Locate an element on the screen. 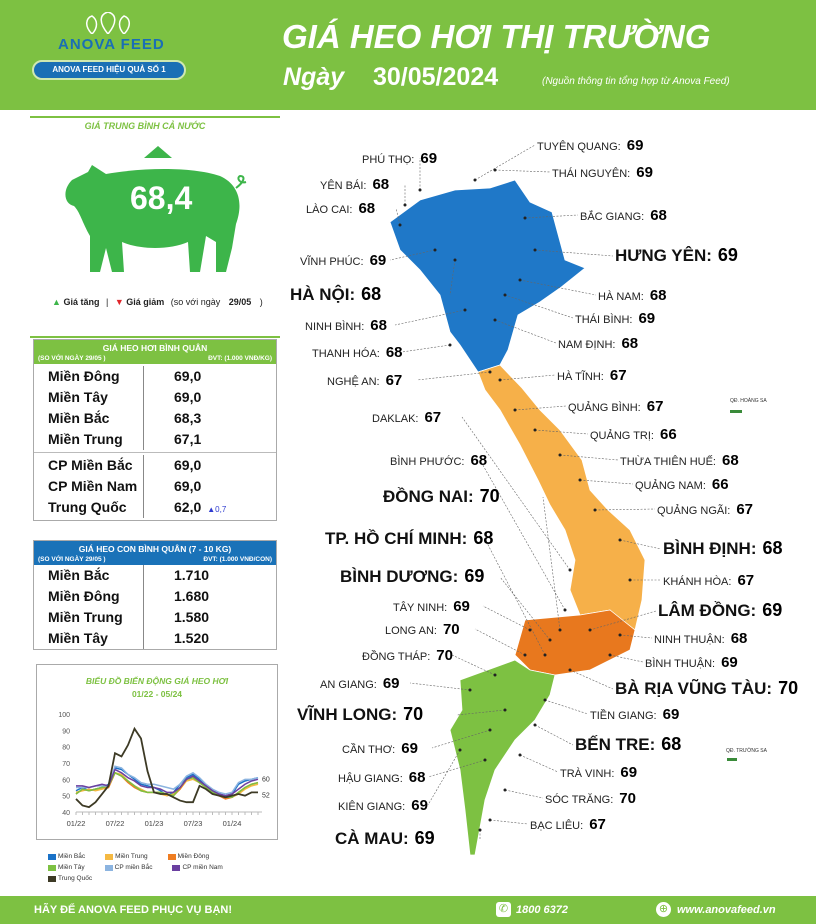 Image resolution: width=816 pixels, height=924 pixels. region-name: Miền Tây is located at coordinates (78, 397).